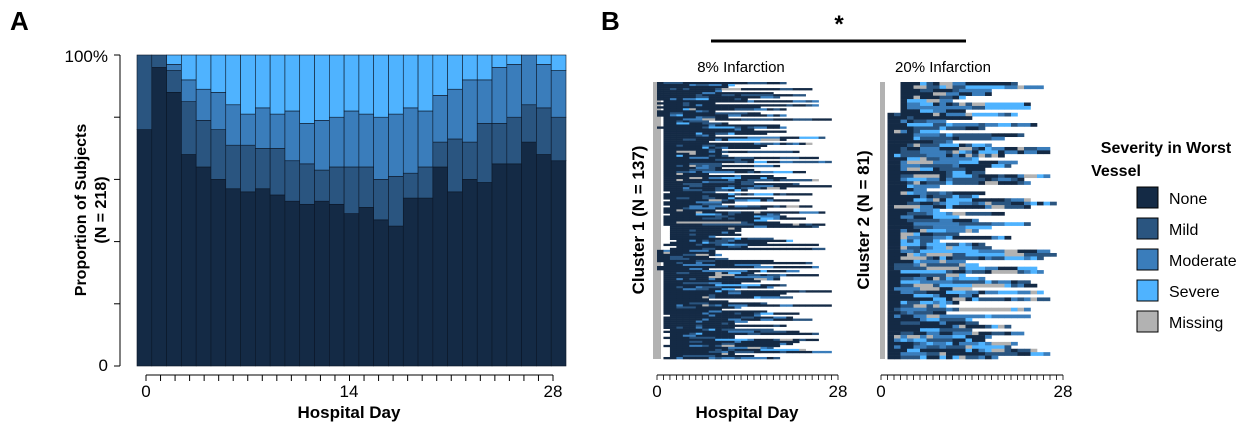  Describe the element at coordinates (558, 62) in the screenshot. I see `bar-day28-severe` at that location.